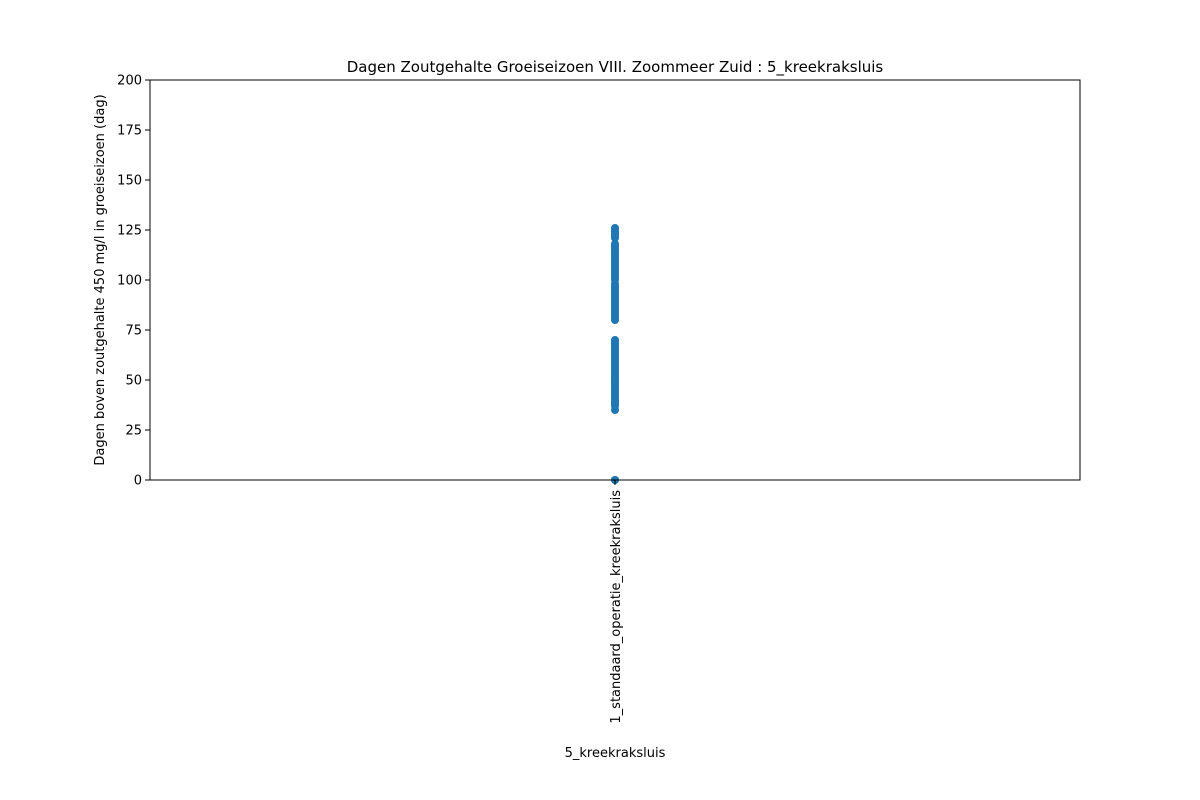 This screenshot has height=800, width=1200. What do you see at coordinates (129, 81) in the screenshot?
I see `y-tick-label: 200` at bounding box center [129, 81].